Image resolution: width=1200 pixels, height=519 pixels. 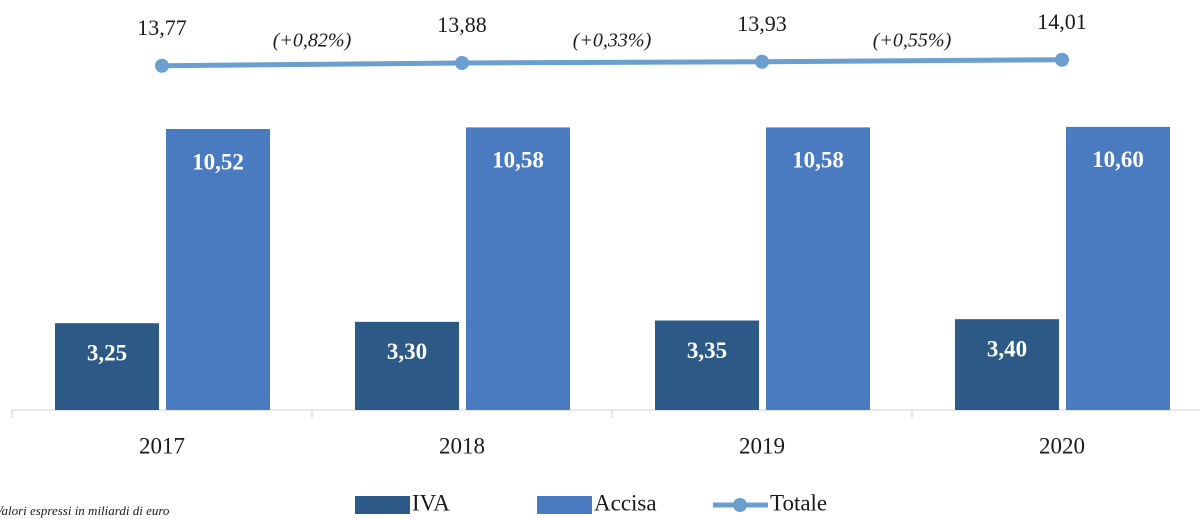 I want to click on data-label: 13,93, so click(x=762, y=23).